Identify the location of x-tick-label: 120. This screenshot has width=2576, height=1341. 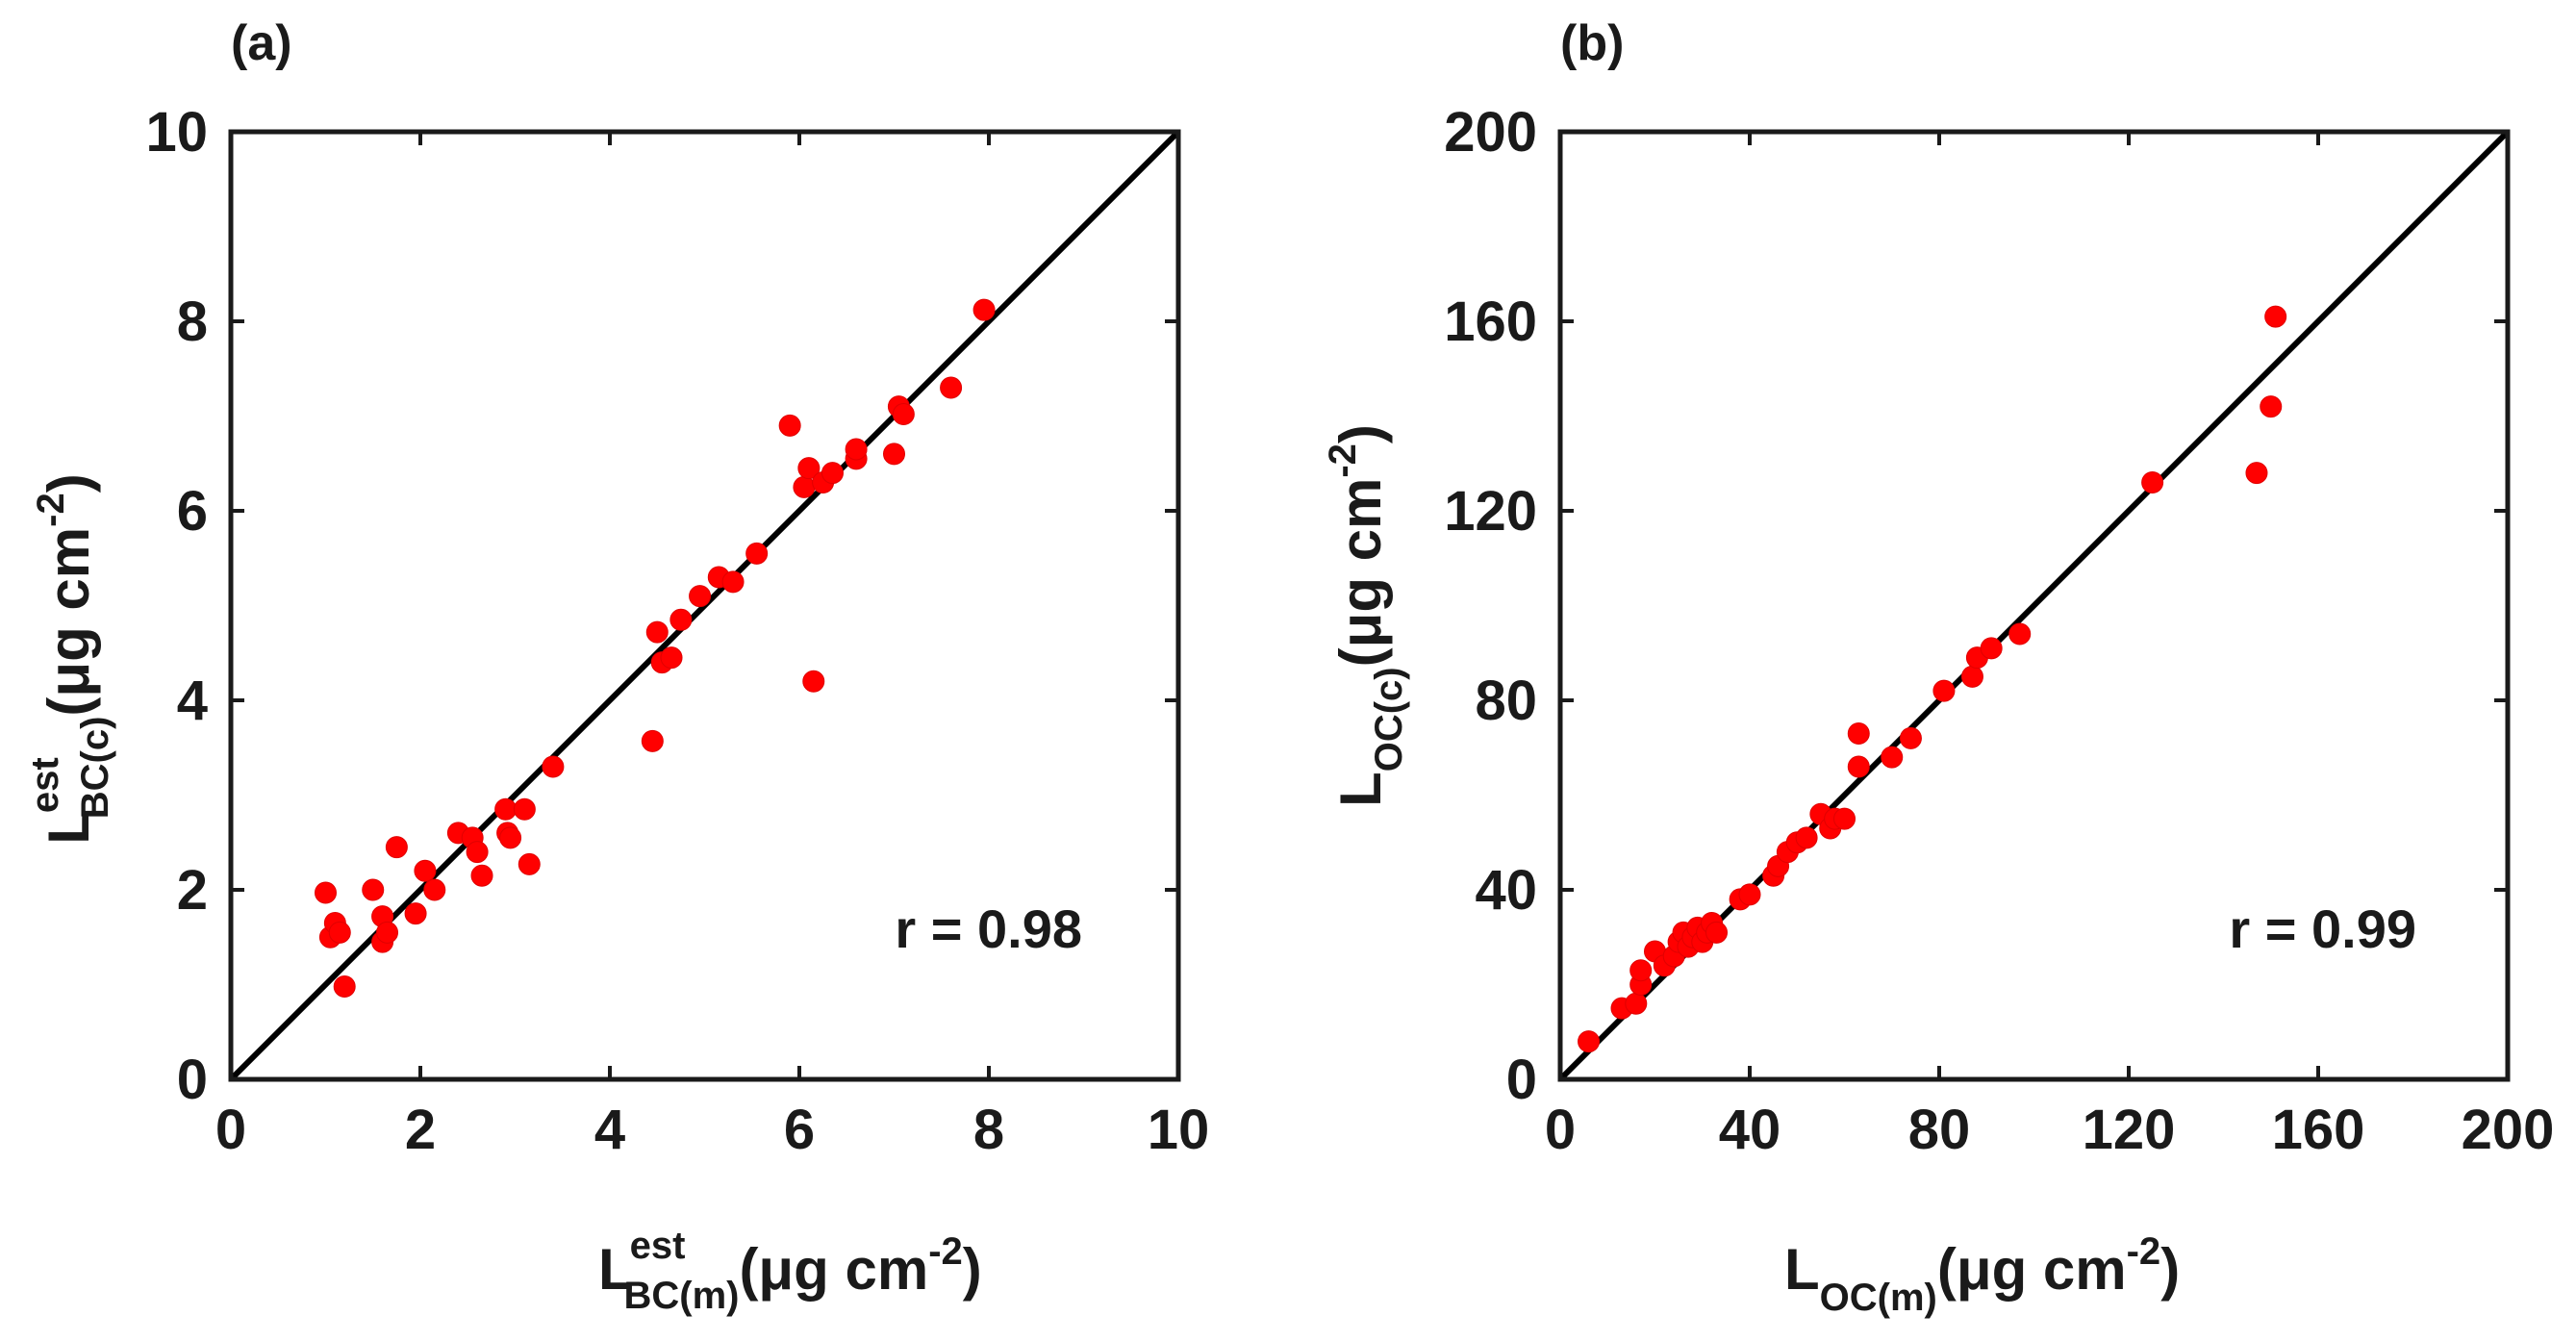
(2129, 1130).